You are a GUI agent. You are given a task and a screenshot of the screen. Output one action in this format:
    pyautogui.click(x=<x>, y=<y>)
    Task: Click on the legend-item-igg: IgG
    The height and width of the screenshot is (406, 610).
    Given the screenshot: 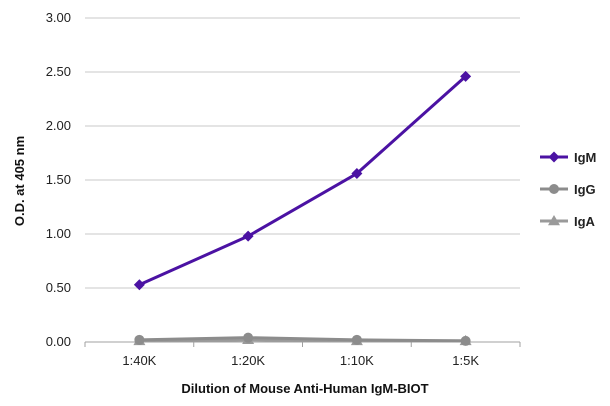 What is the action you would take?
    pyautogui.click(x=568, y=189)
    